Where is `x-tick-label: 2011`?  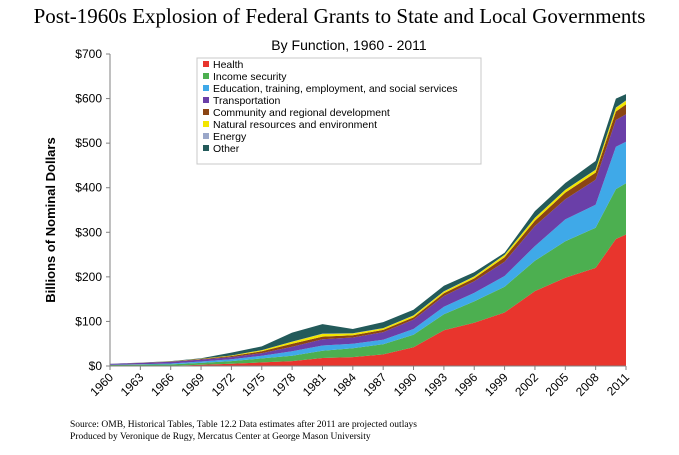
x-tick-label: 2011 is located at coordinates (618, 384).